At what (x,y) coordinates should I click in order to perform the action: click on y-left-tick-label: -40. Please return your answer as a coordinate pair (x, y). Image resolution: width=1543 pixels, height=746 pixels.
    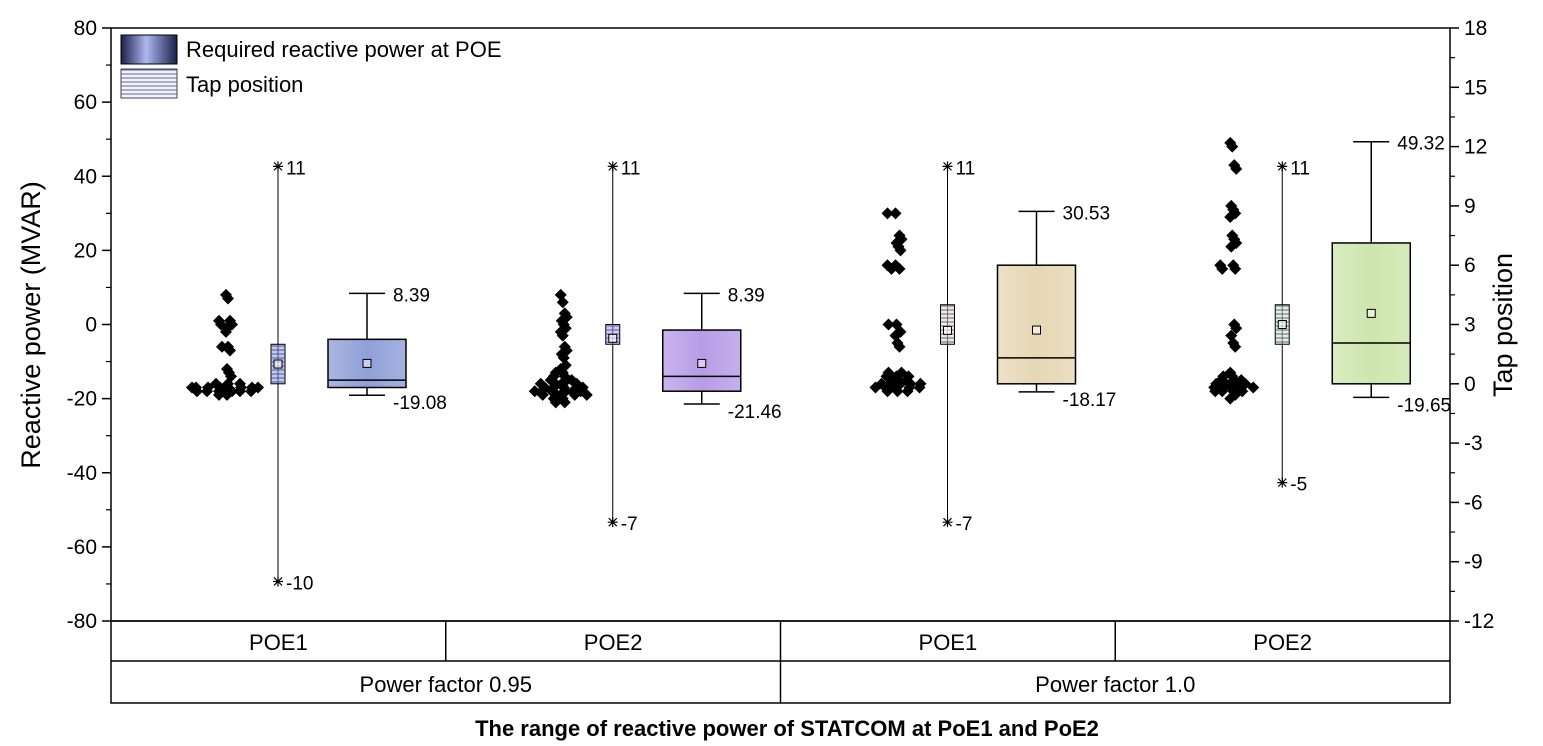
    Looking at the image, I should click on (82, 473).